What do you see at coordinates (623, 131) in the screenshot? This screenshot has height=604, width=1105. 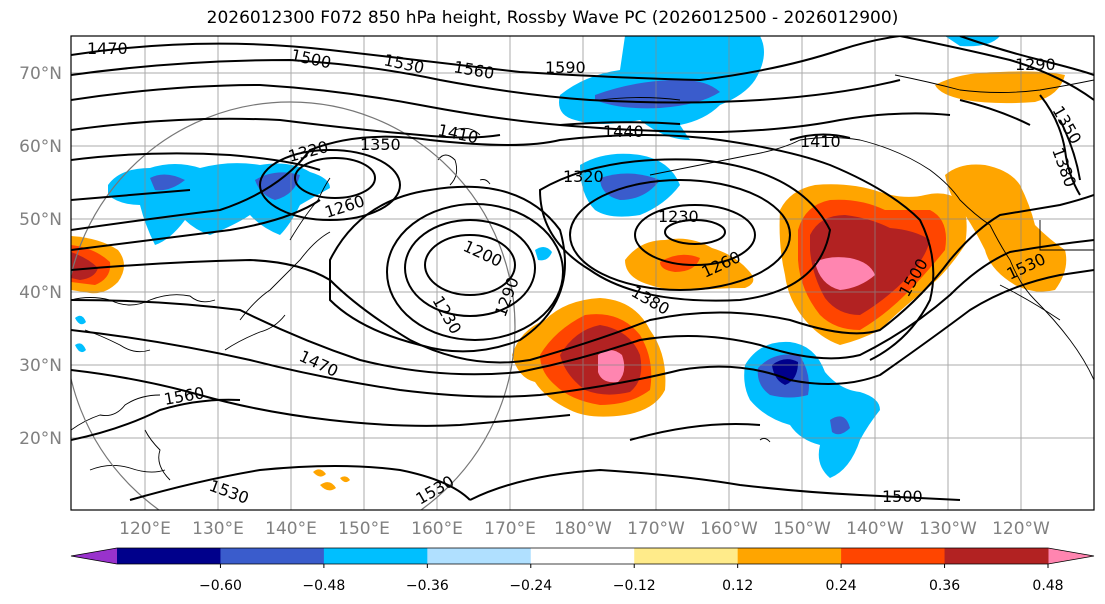 I see `contour-label: 1440` at bounding box center [623, 131].